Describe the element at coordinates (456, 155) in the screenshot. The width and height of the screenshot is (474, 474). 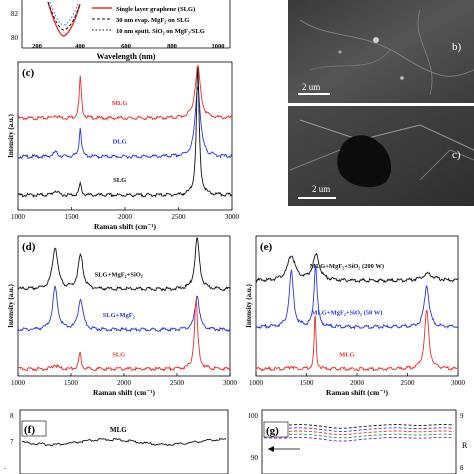
I see `panel-label-c: c)` at that location.